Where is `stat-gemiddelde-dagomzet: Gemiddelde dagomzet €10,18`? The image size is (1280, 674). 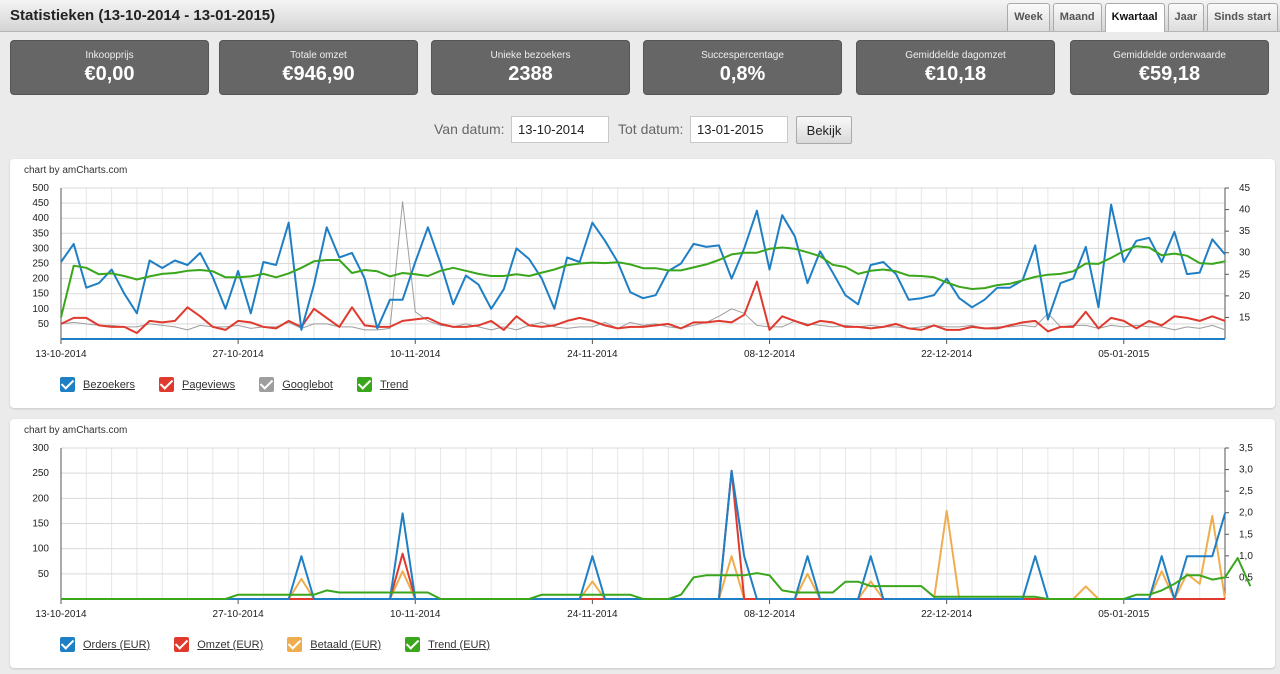 stat-gemiddelde-dagomzet: Gemiddelde dagomzet €10,18 is located at coordinates (955, 67).